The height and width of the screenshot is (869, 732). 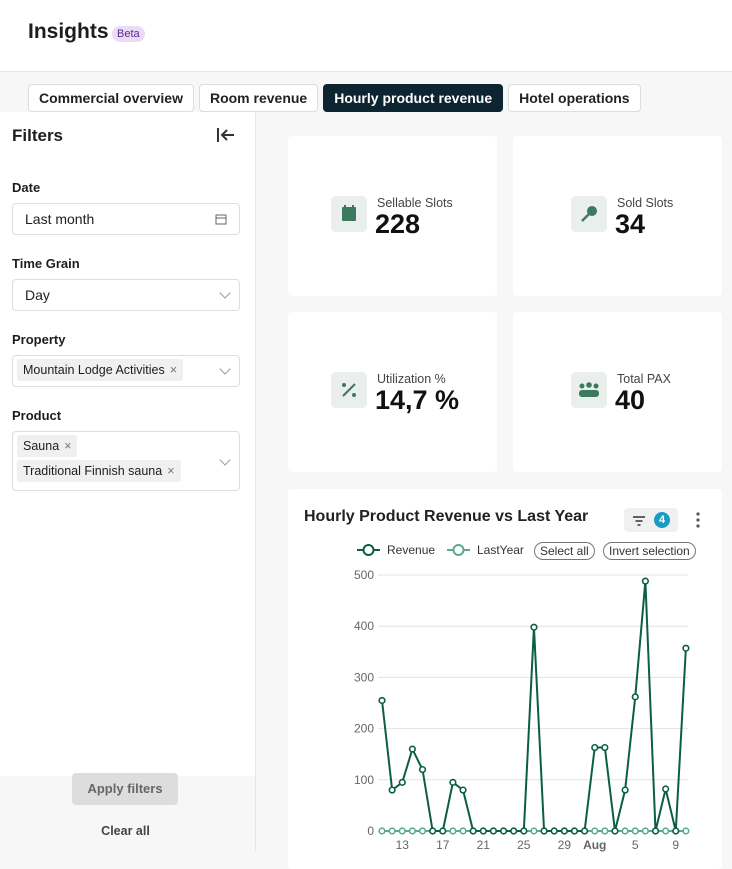 I want to click on y-tick-label: 500, so click(x=364, y=575).